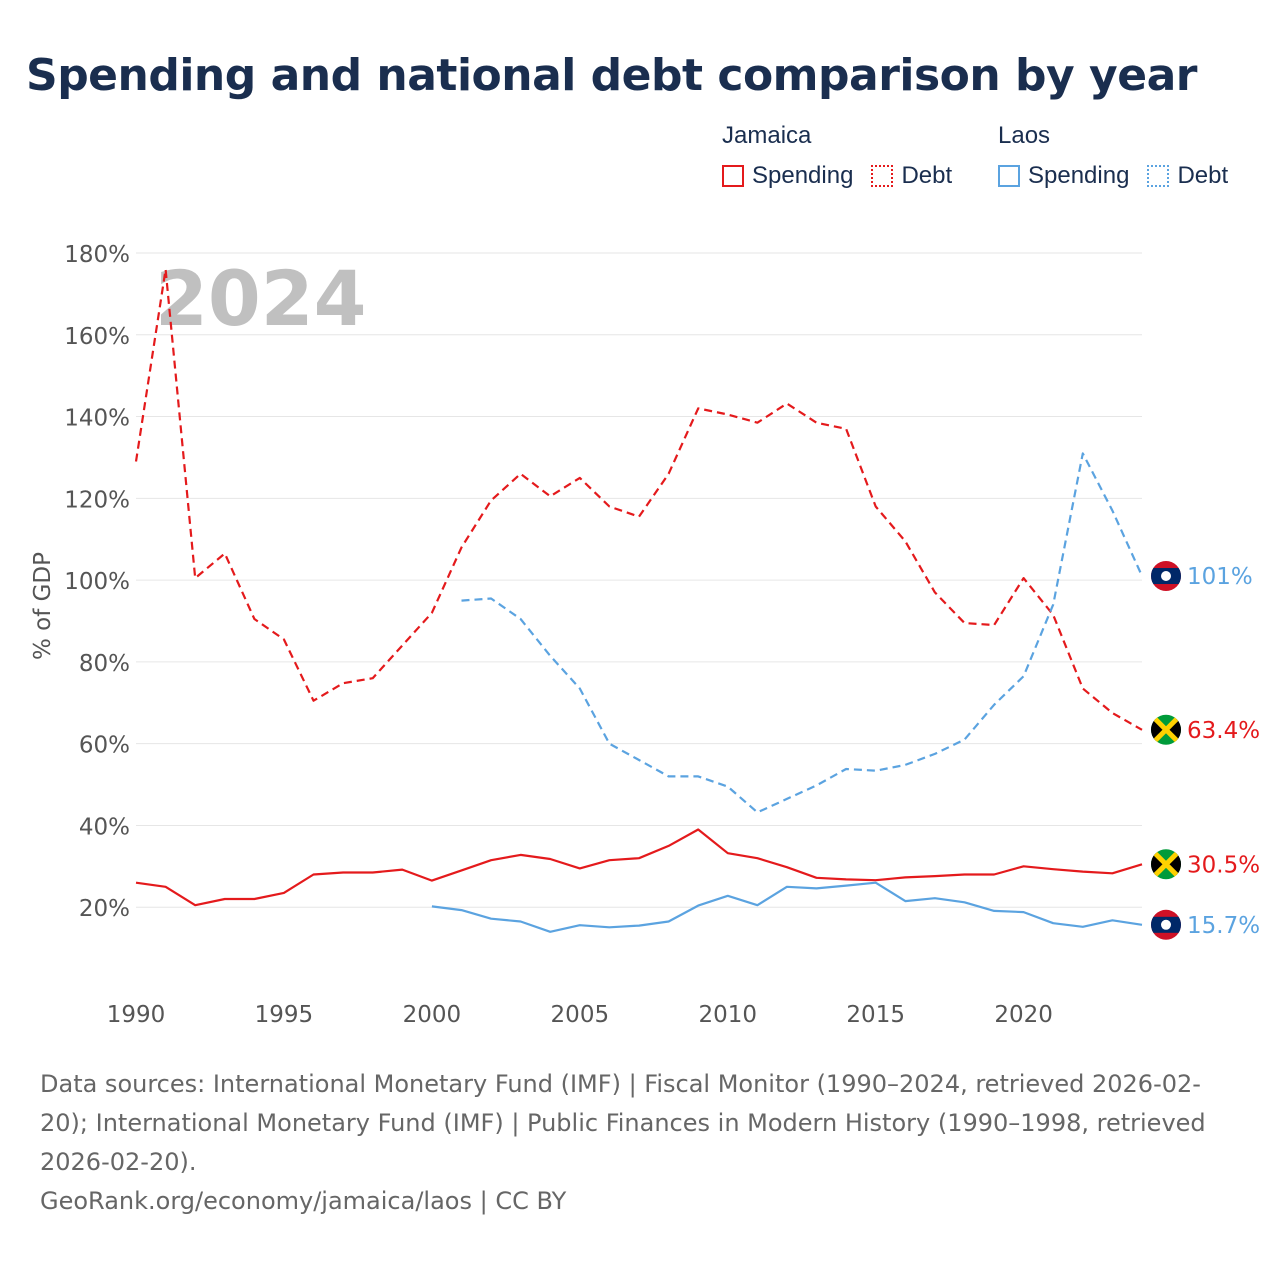 This screenshot has width=1280, height=1280. Describe the element at coordinates (1023, 1015) in the screenshot. I see `x-tick-label: 2020` at that location.